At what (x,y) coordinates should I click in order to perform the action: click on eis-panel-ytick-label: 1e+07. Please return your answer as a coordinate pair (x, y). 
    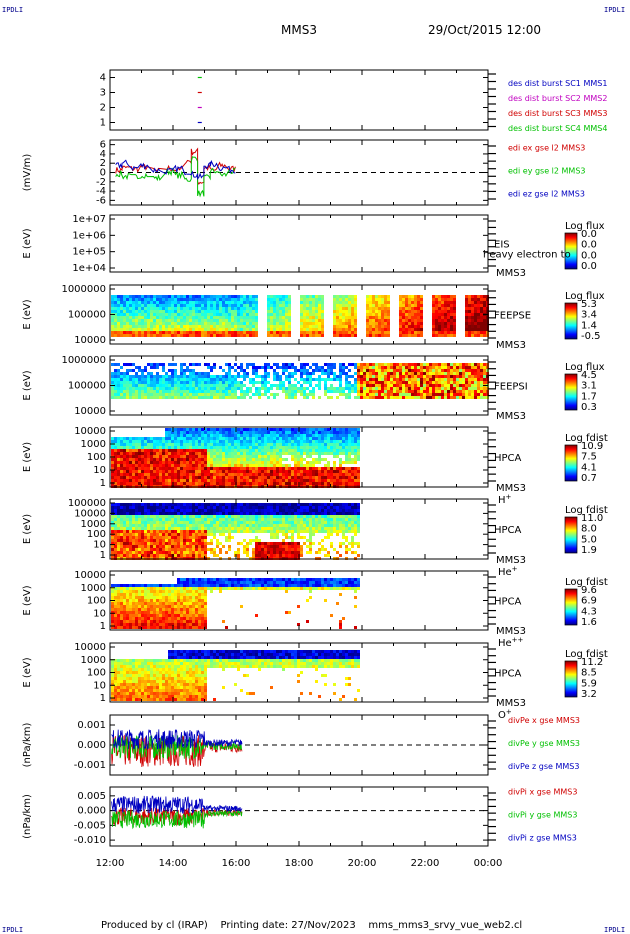
    Looking at the image, I should click on (89, 219).